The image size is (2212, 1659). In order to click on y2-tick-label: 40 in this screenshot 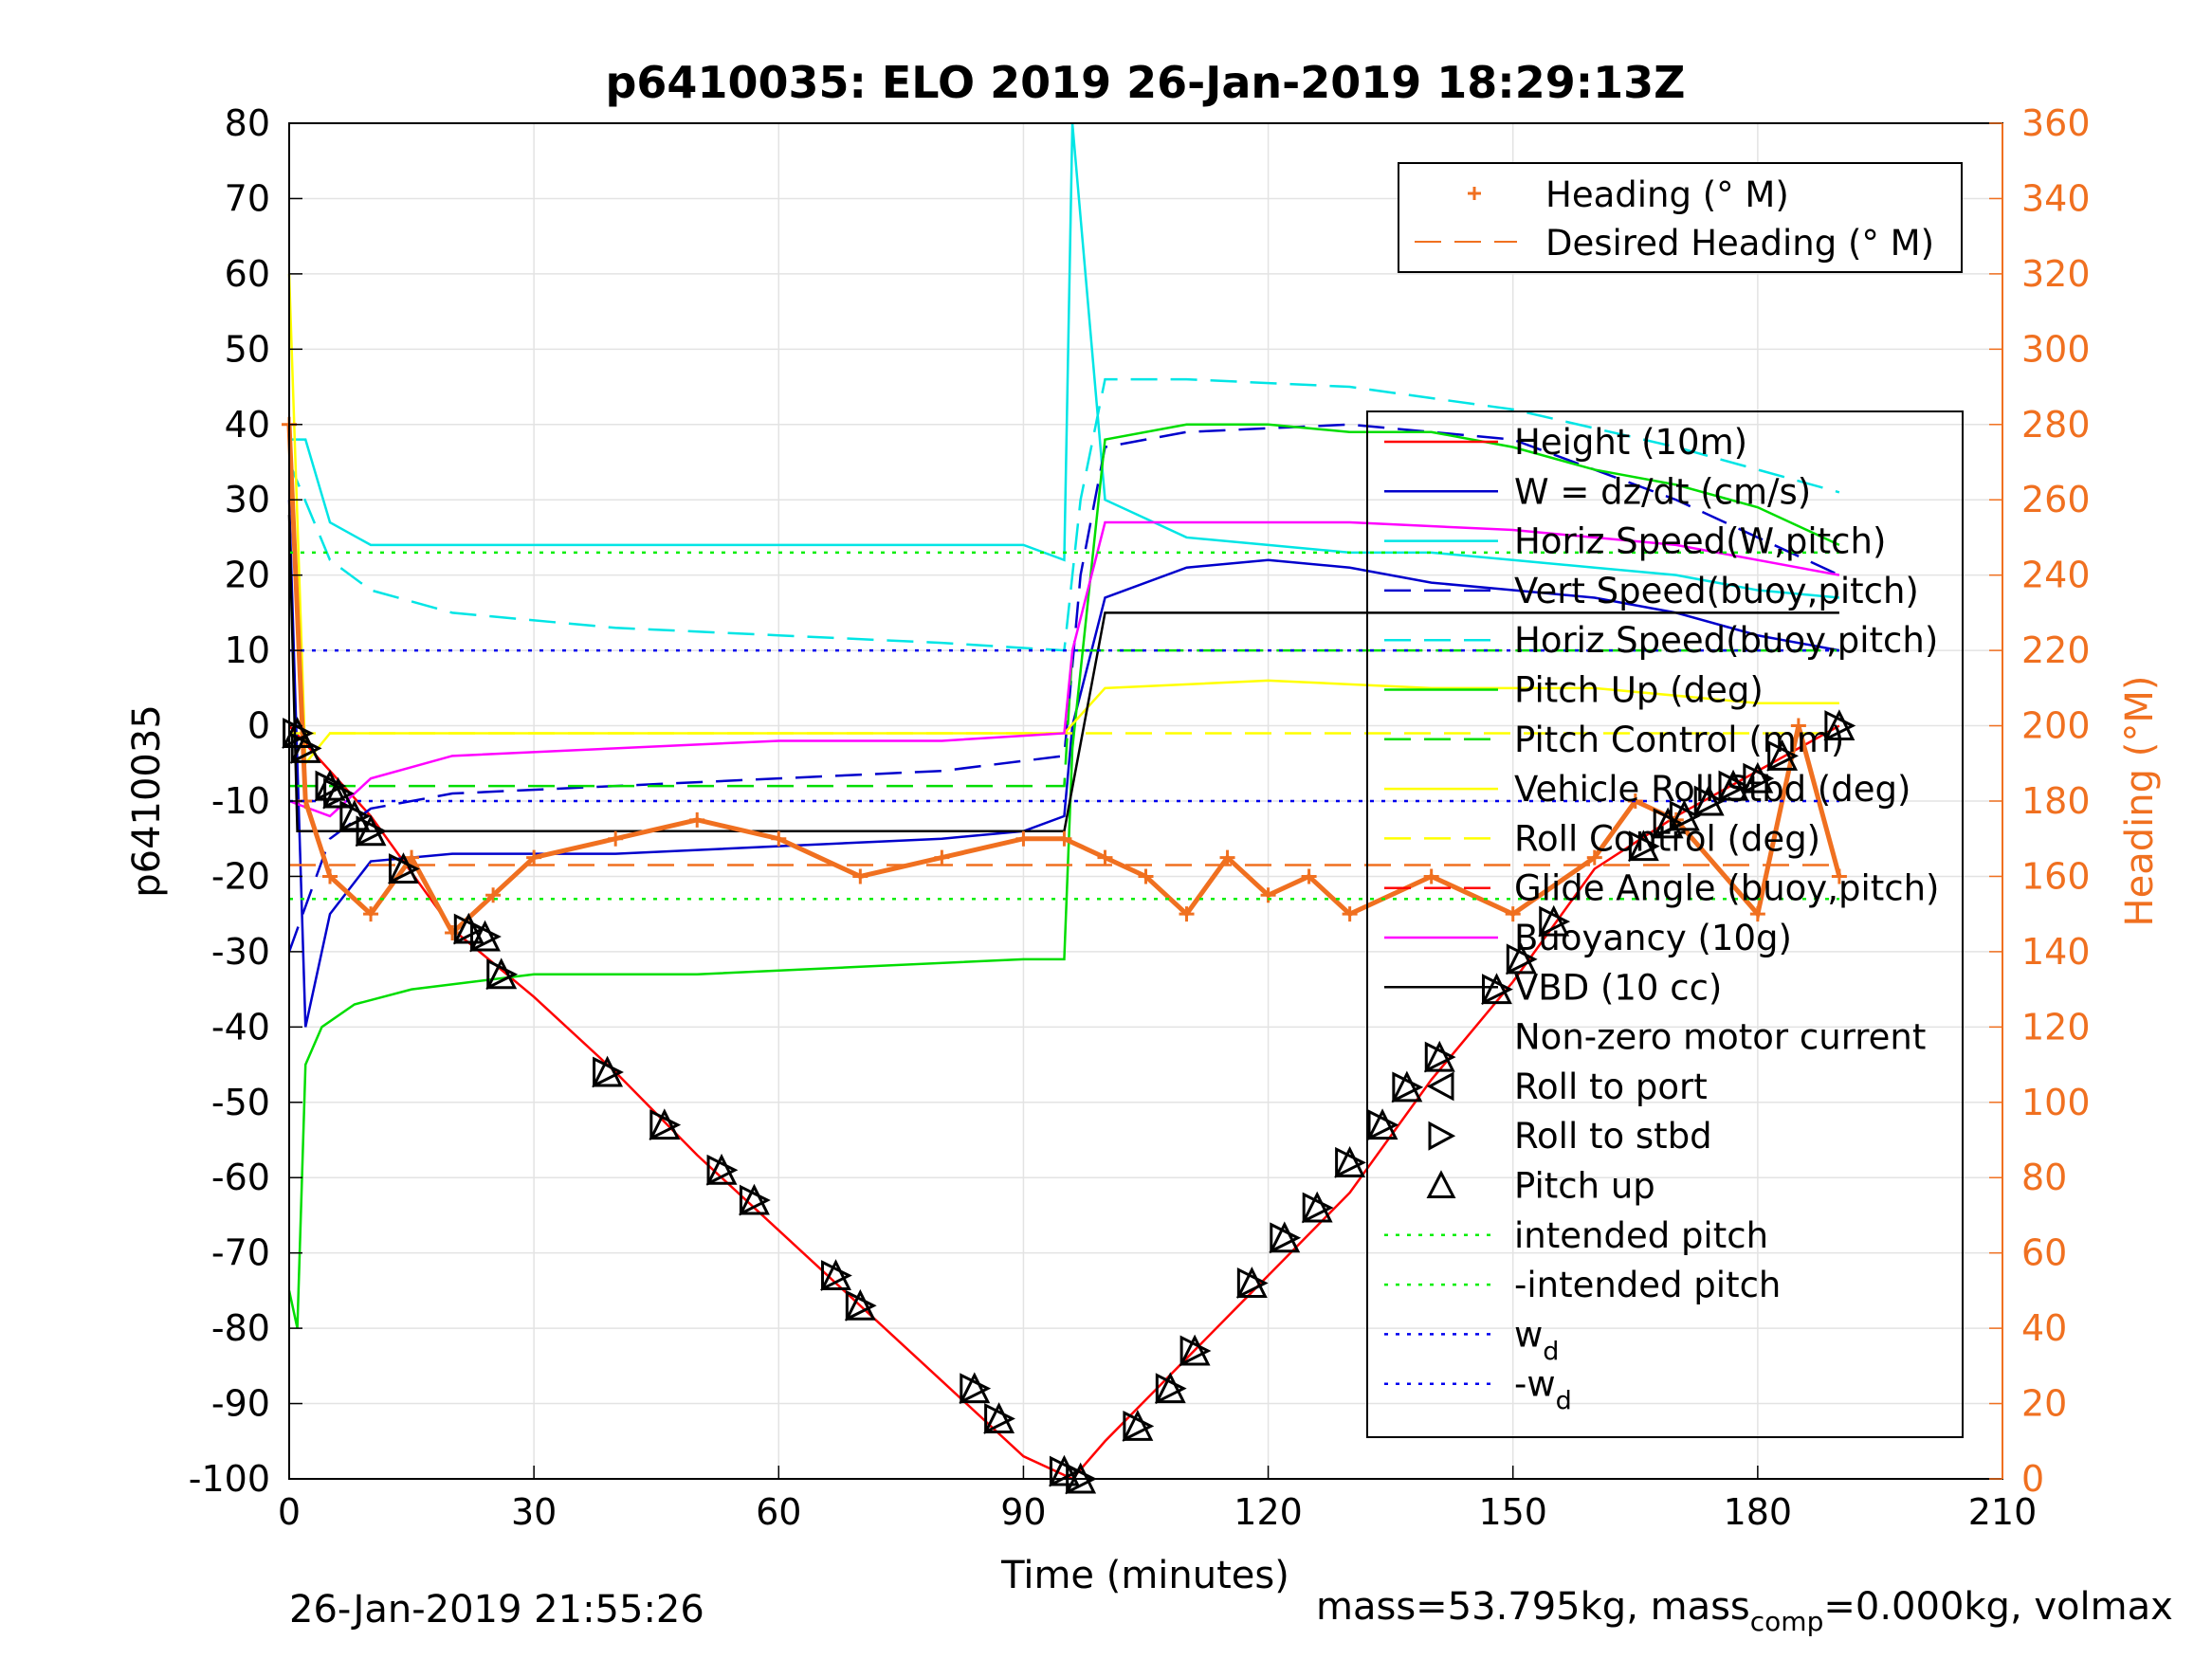, I will do `click(2044, 1328)`.